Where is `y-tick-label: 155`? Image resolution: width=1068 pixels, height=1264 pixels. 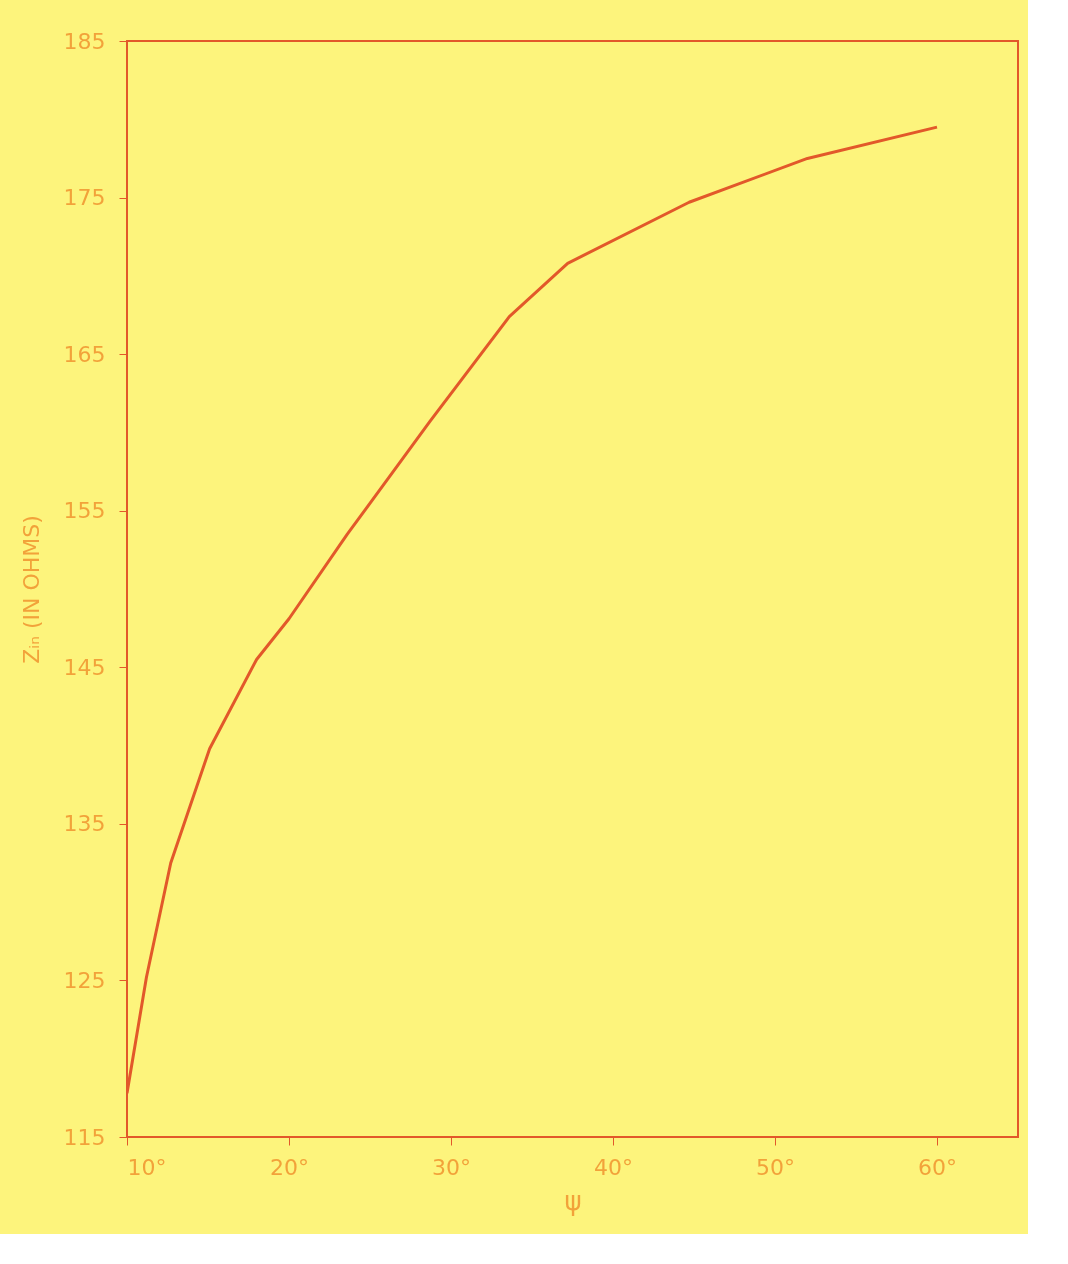 y-tick-label: 155 is located at coordinates (84, 511).